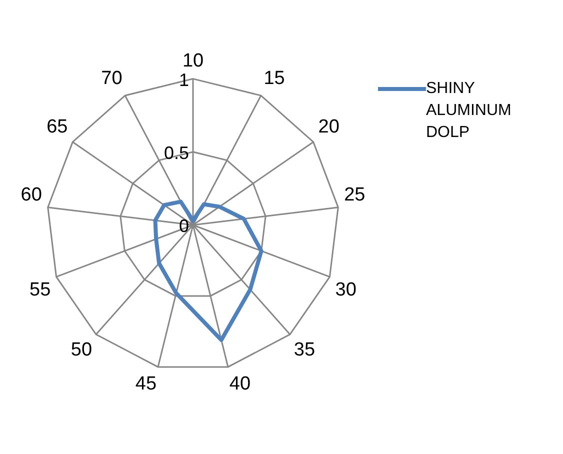 This screenshot has width=563, height=454. Describe the element at coordinates (274, 79) in the screenshot. I see `spoke-label: 15` at that location.